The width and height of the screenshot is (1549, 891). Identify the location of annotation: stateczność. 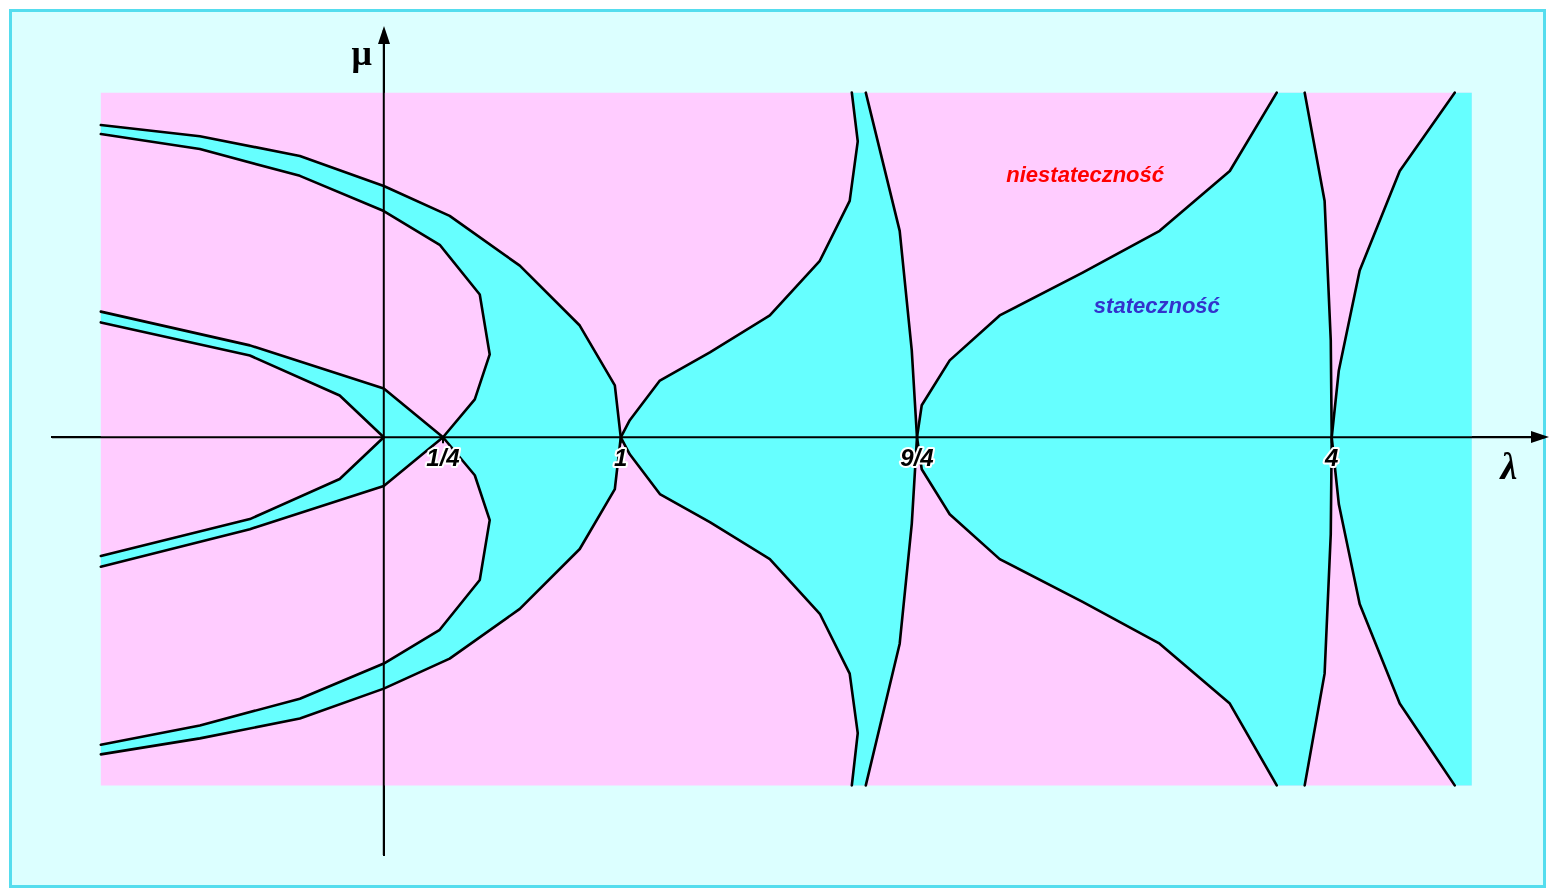
(1157, 306).